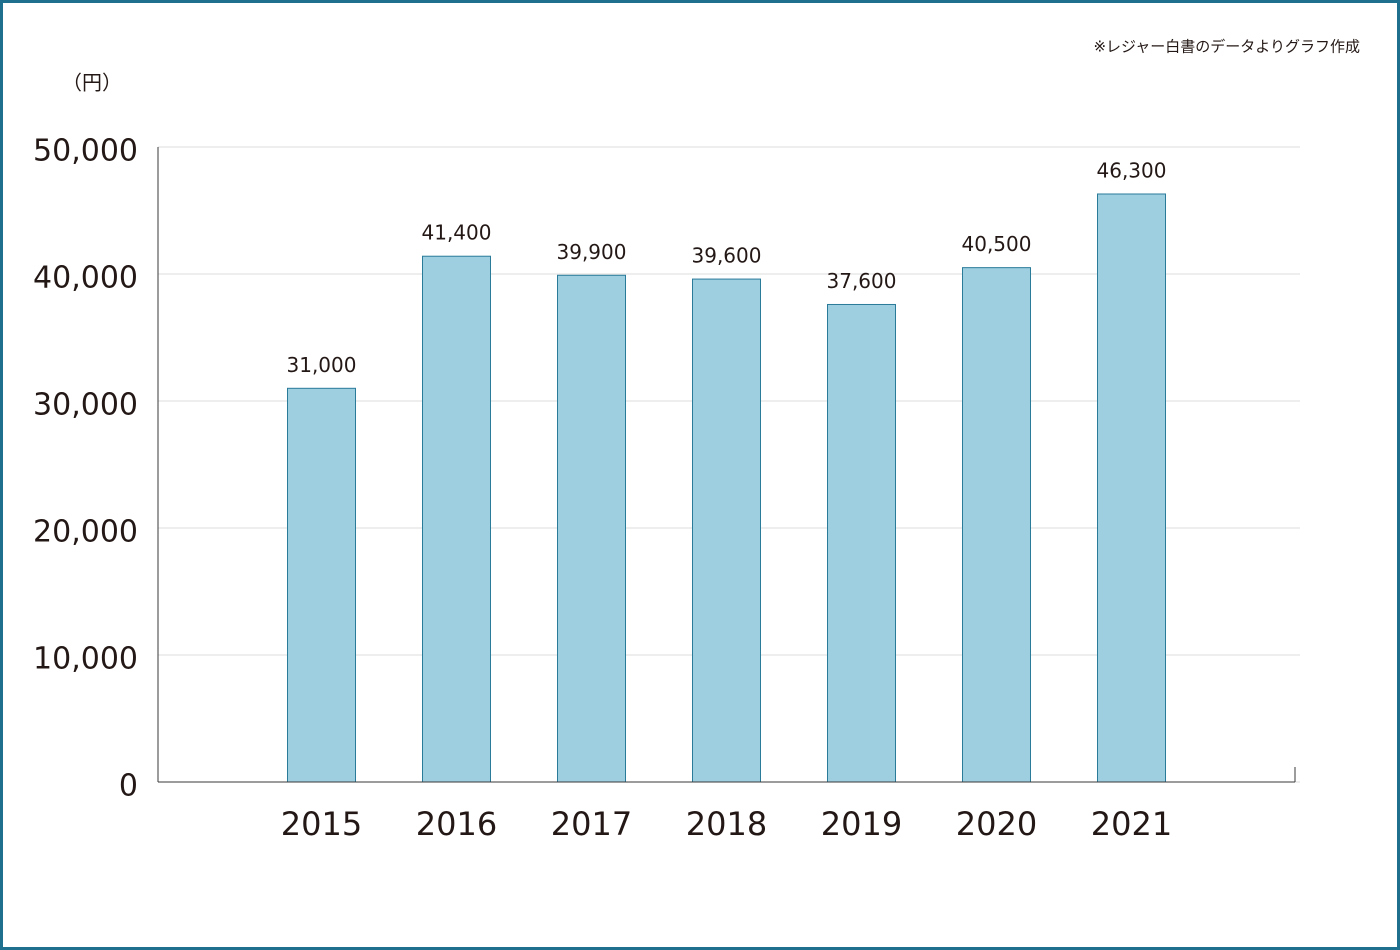 This screenshot has height=950, width=1400. What do you see at coordinates (128, 786) in the screenshot?
I see `y-tick-label: 0` at bounding box center [128, 786].